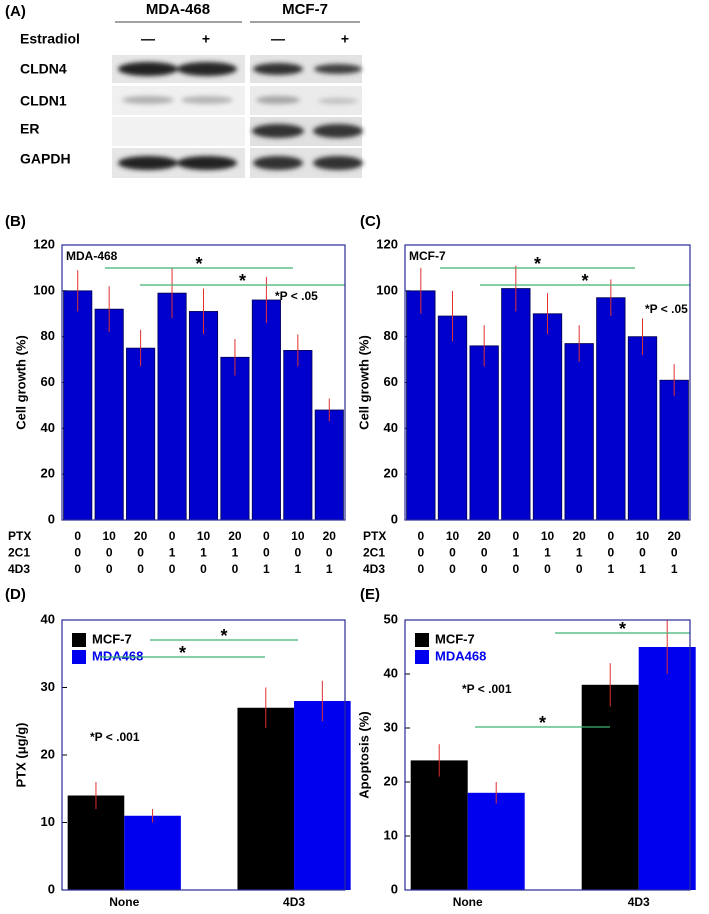 This screenshot has height=914, width=709. I want to click on row-label: CLDN4, so click(43, 69).